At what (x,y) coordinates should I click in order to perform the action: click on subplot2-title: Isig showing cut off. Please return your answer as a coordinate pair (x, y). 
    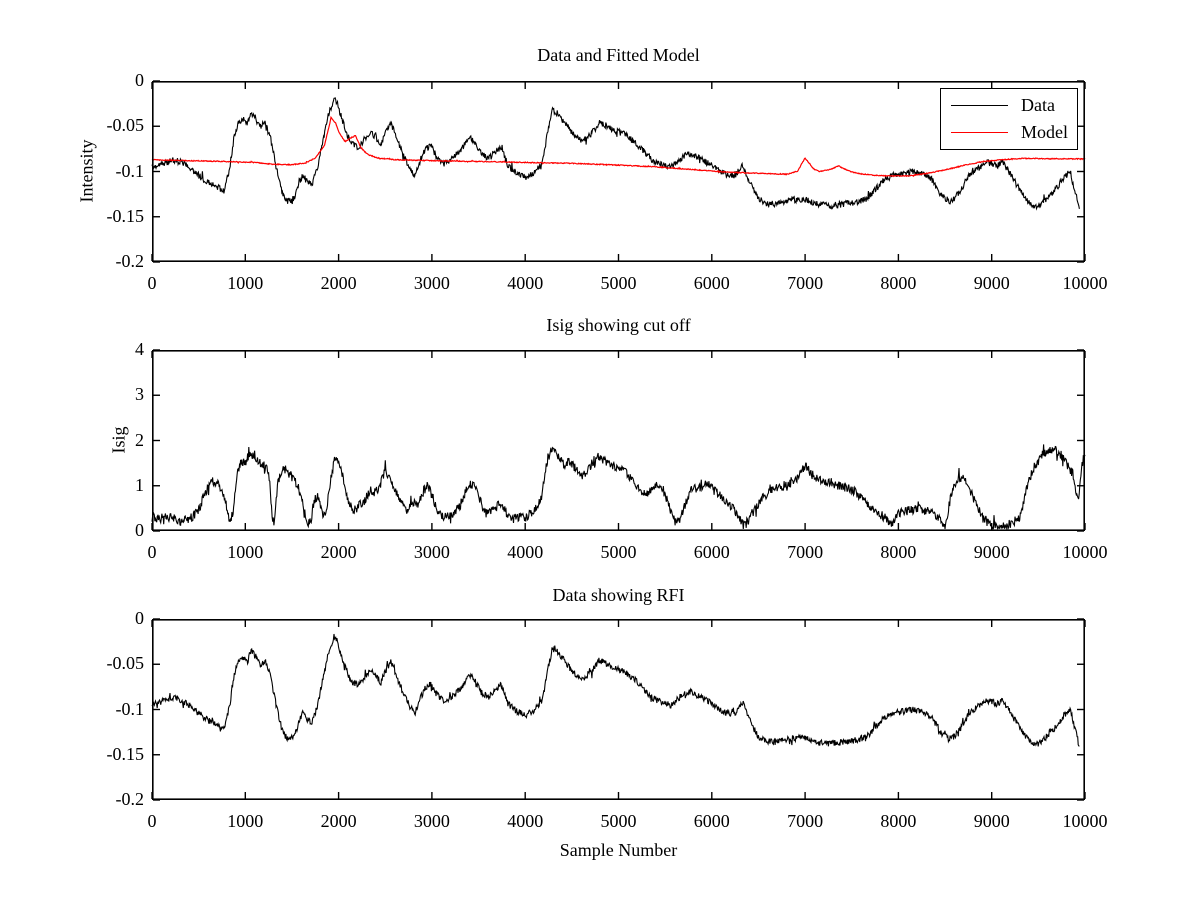
    Looking at the image, I should click on (618, 325).